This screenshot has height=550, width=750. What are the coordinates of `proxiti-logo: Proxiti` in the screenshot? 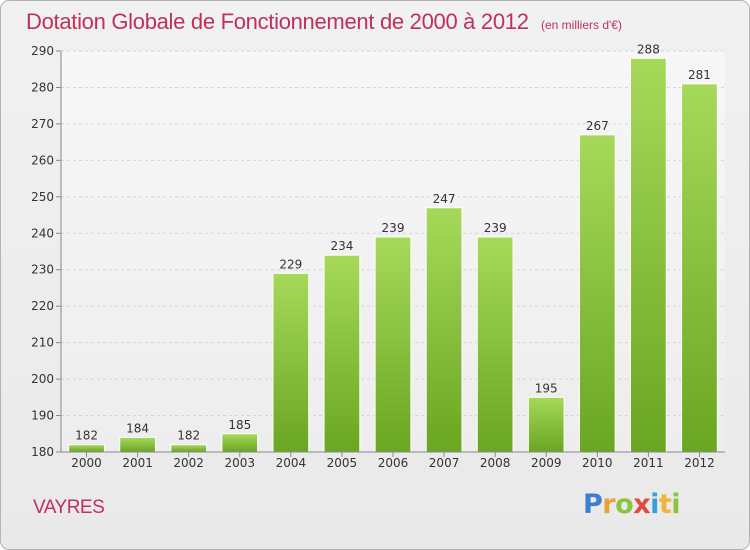 It's located at (632, 504).